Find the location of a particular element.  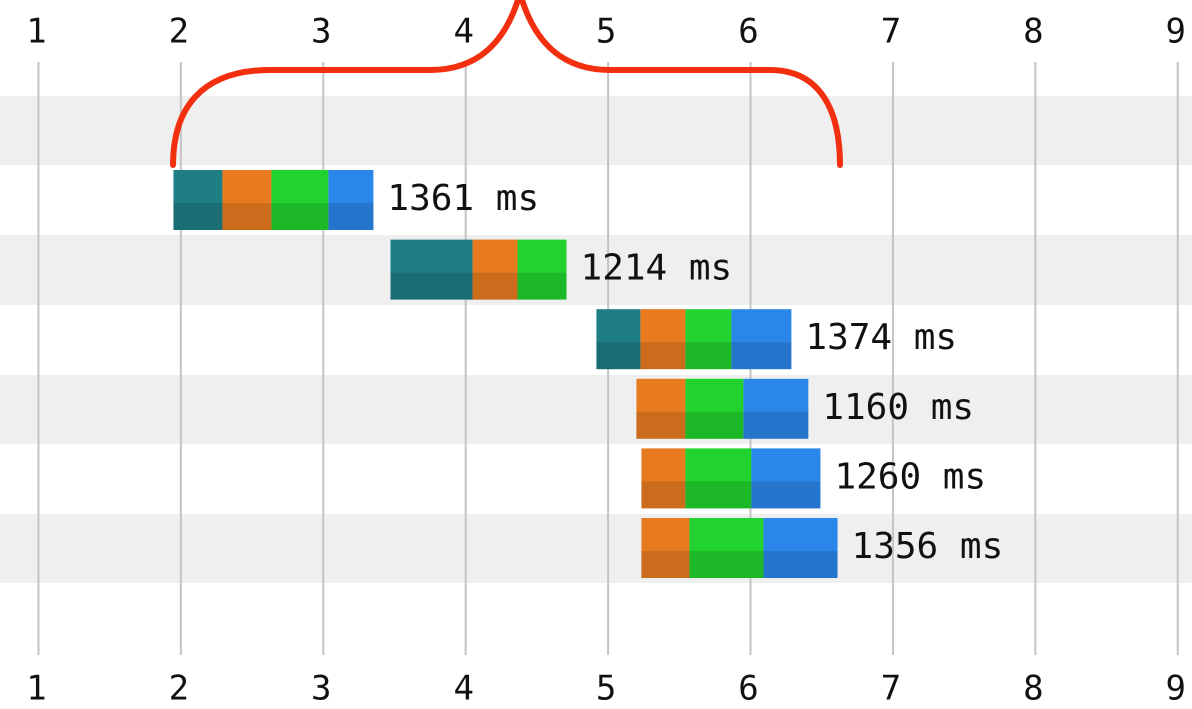

duration-label: 1260 ms is located at coordinates (910, 476).